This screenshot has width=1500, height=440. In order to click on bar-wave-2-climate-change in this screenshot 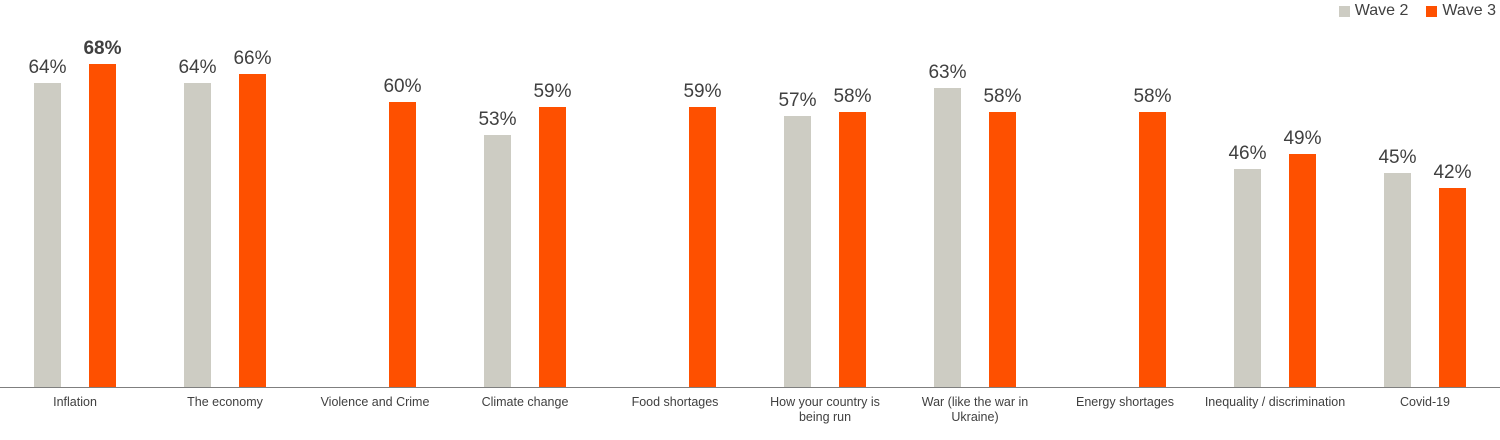, I will do `click(497, 261)`.